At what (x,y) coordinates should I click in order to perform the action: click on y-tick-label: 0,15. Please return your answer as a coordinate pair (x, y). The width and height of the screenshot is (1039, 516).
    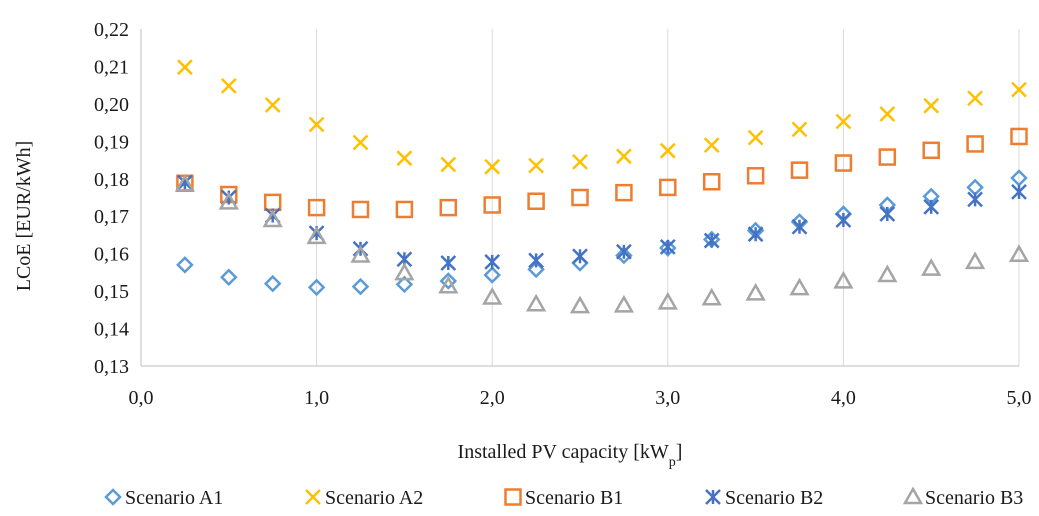
    Looking at the image, I should click on (111, 292).